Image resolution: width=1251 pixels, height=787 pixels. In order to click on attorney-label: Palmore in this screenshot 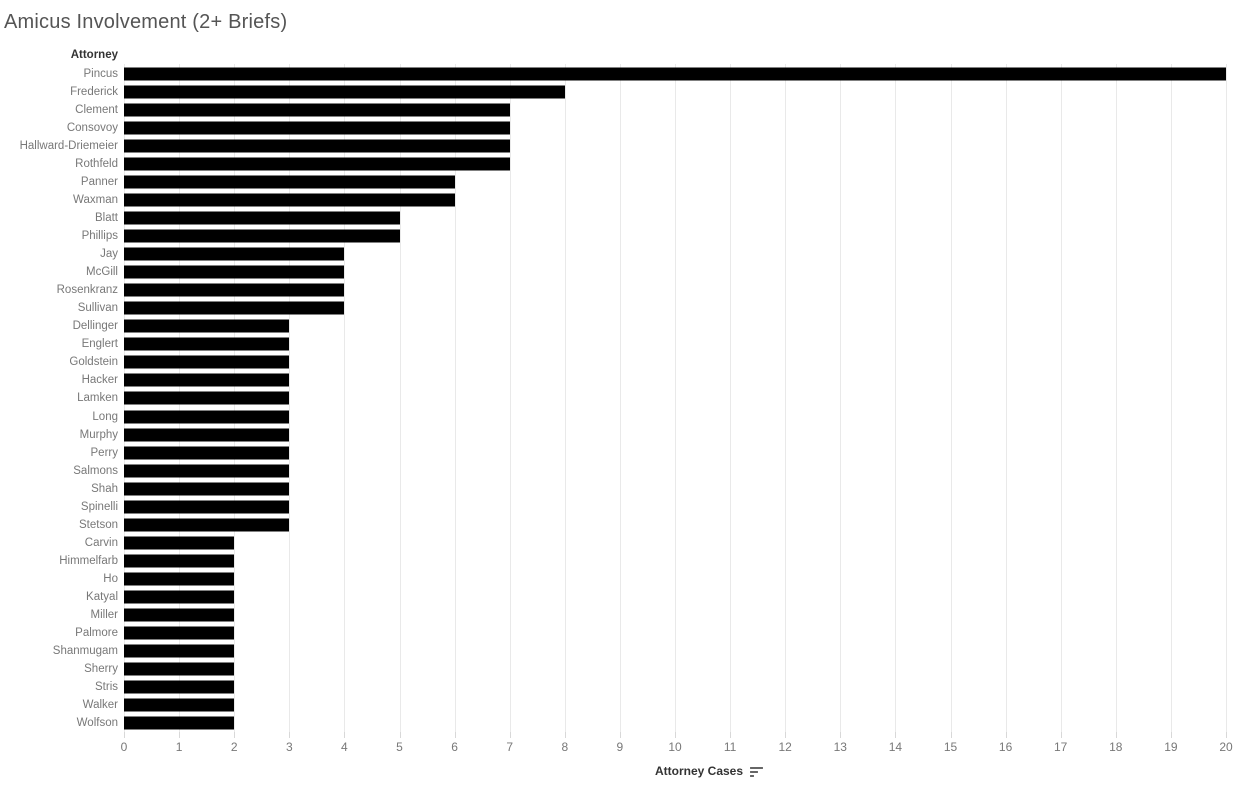, I will do `click(96, 632)`.